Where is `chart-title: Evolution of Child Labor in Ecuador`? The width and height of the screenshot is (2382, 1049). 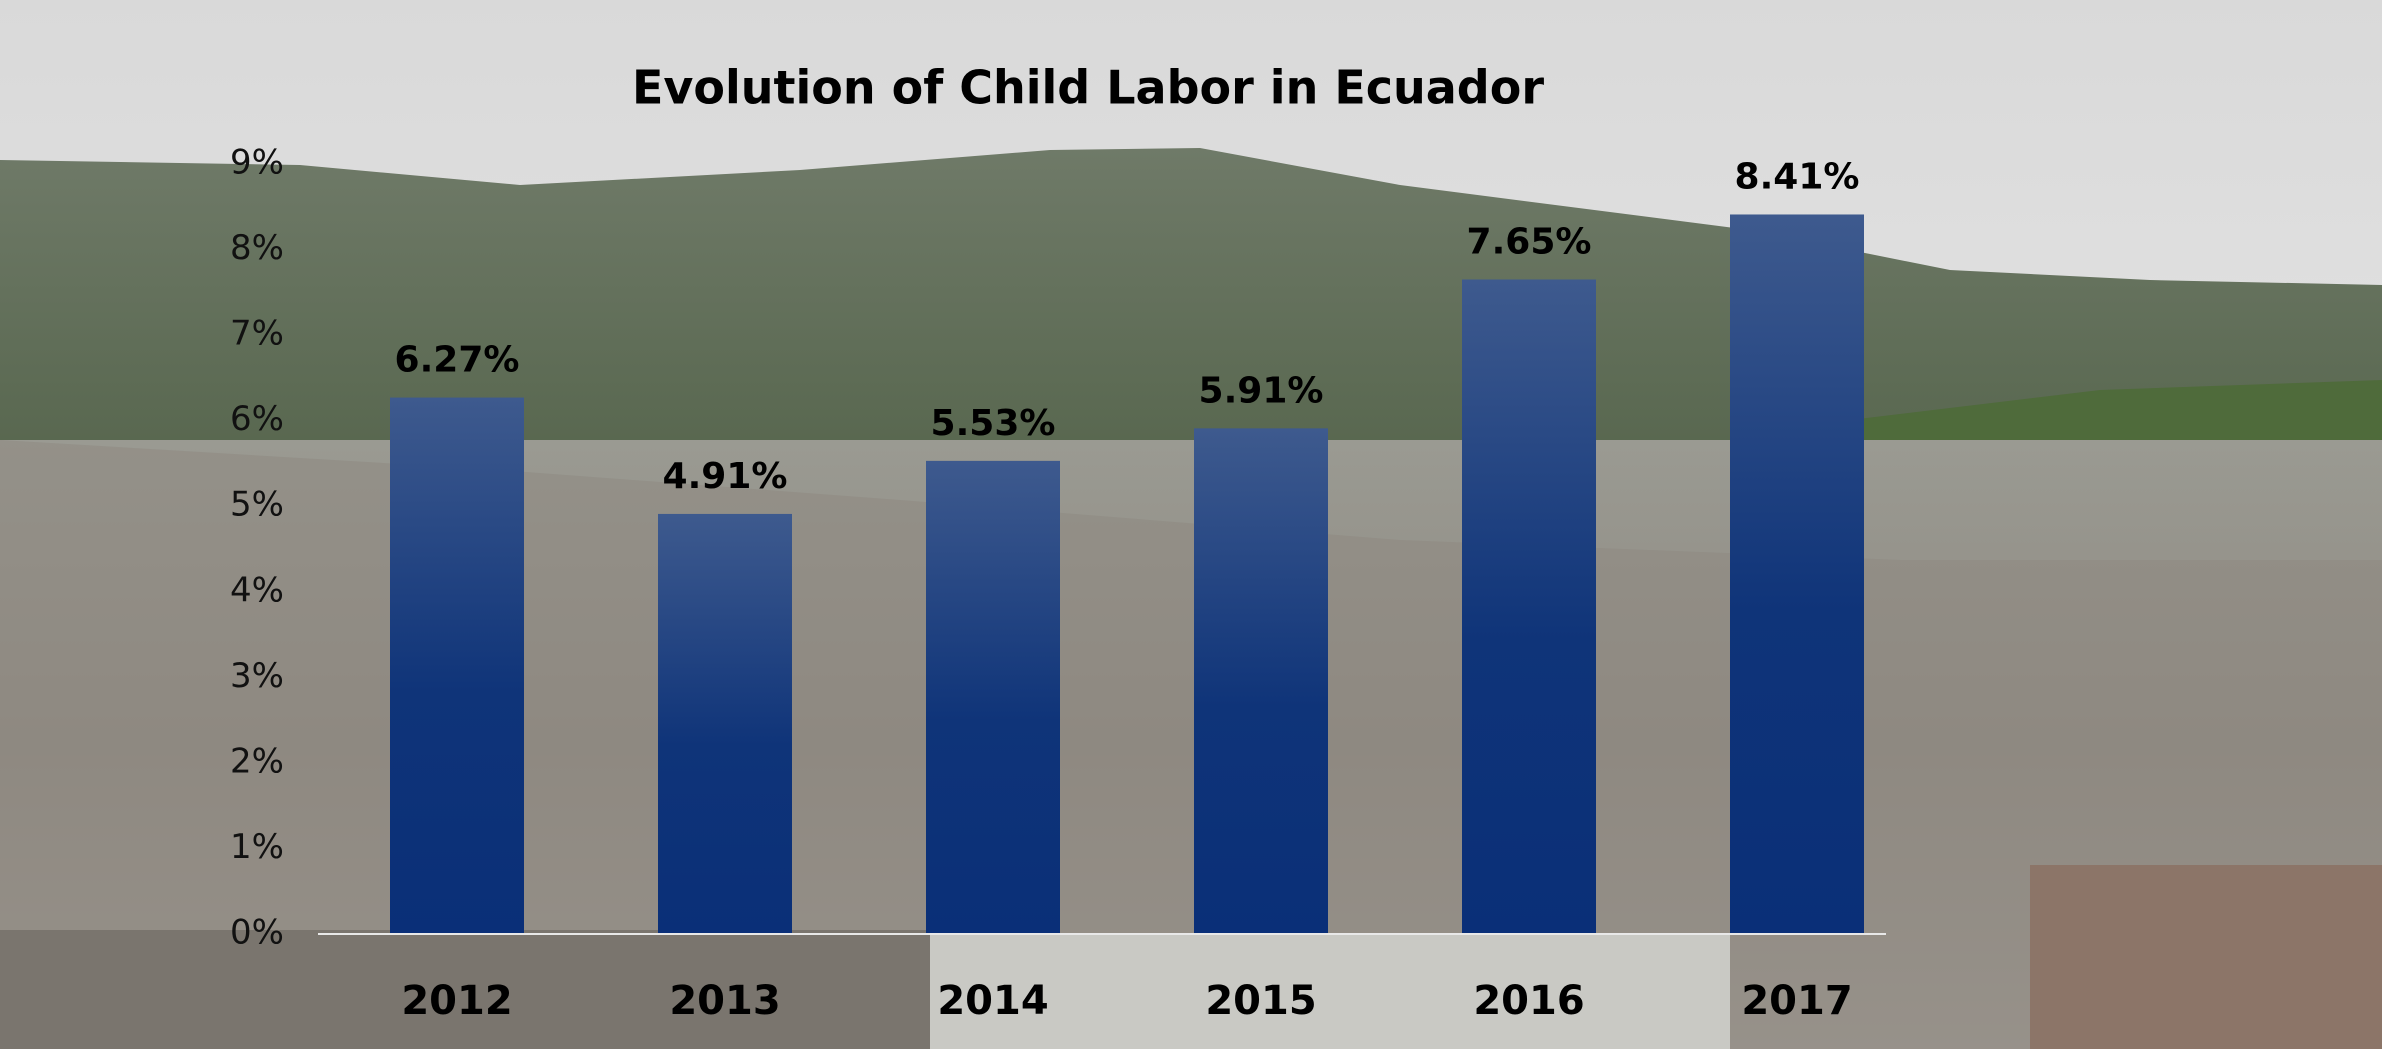
chart-title: Evolution of Child Labor in Ecuador is located at coordinates (1088, 88).